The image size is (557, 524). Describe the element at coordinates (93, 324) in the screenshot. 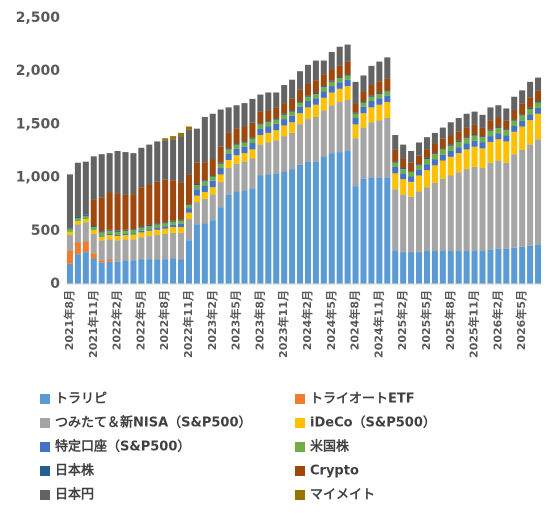

I see `x-tick-label: 2021年11月` at that location.